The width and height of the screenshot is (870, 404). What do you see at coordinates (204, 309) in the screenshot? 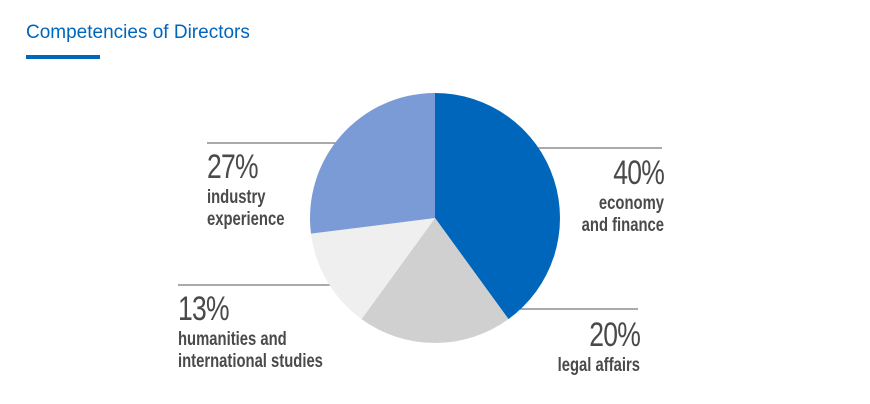
I see `value-label: 13%` at bounding box center [204, 309].